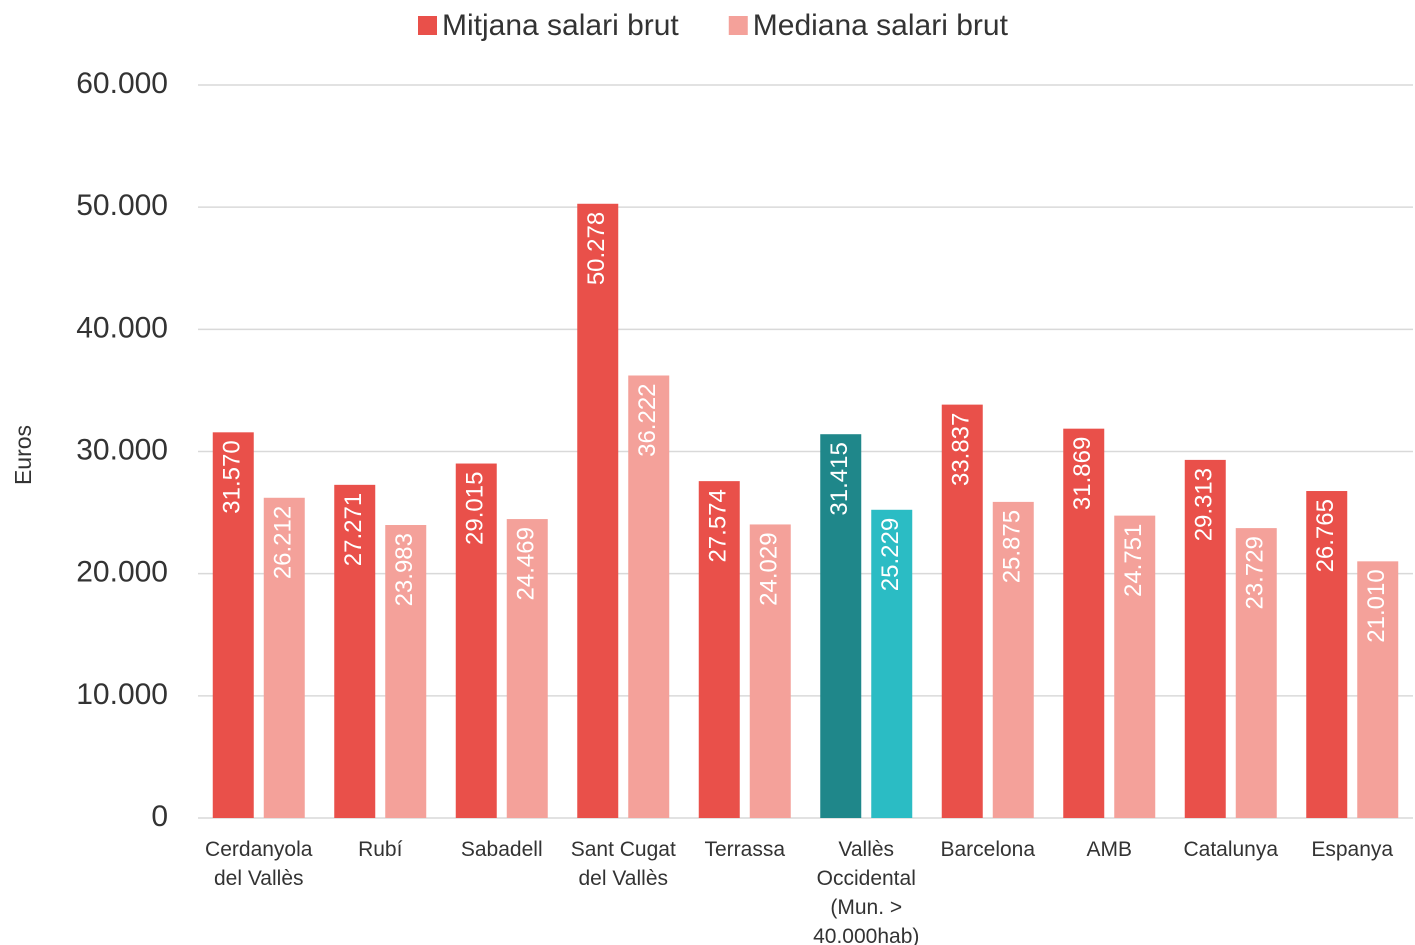 This screenshot has height=945, width=1415. I want to click on value-label: 31.415, so click(839, 478).